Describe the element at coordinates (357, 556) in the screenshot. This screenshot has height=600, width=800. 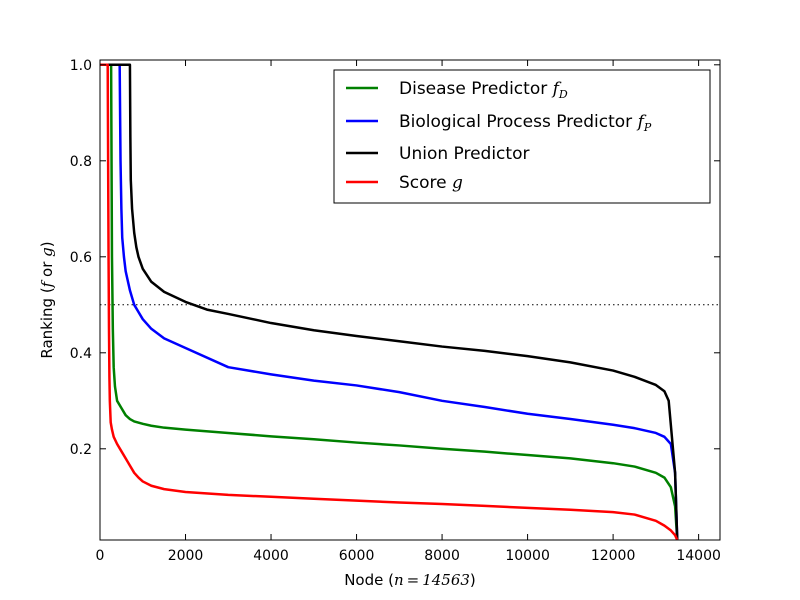
I see `x-tick-label: 6000` at that location.